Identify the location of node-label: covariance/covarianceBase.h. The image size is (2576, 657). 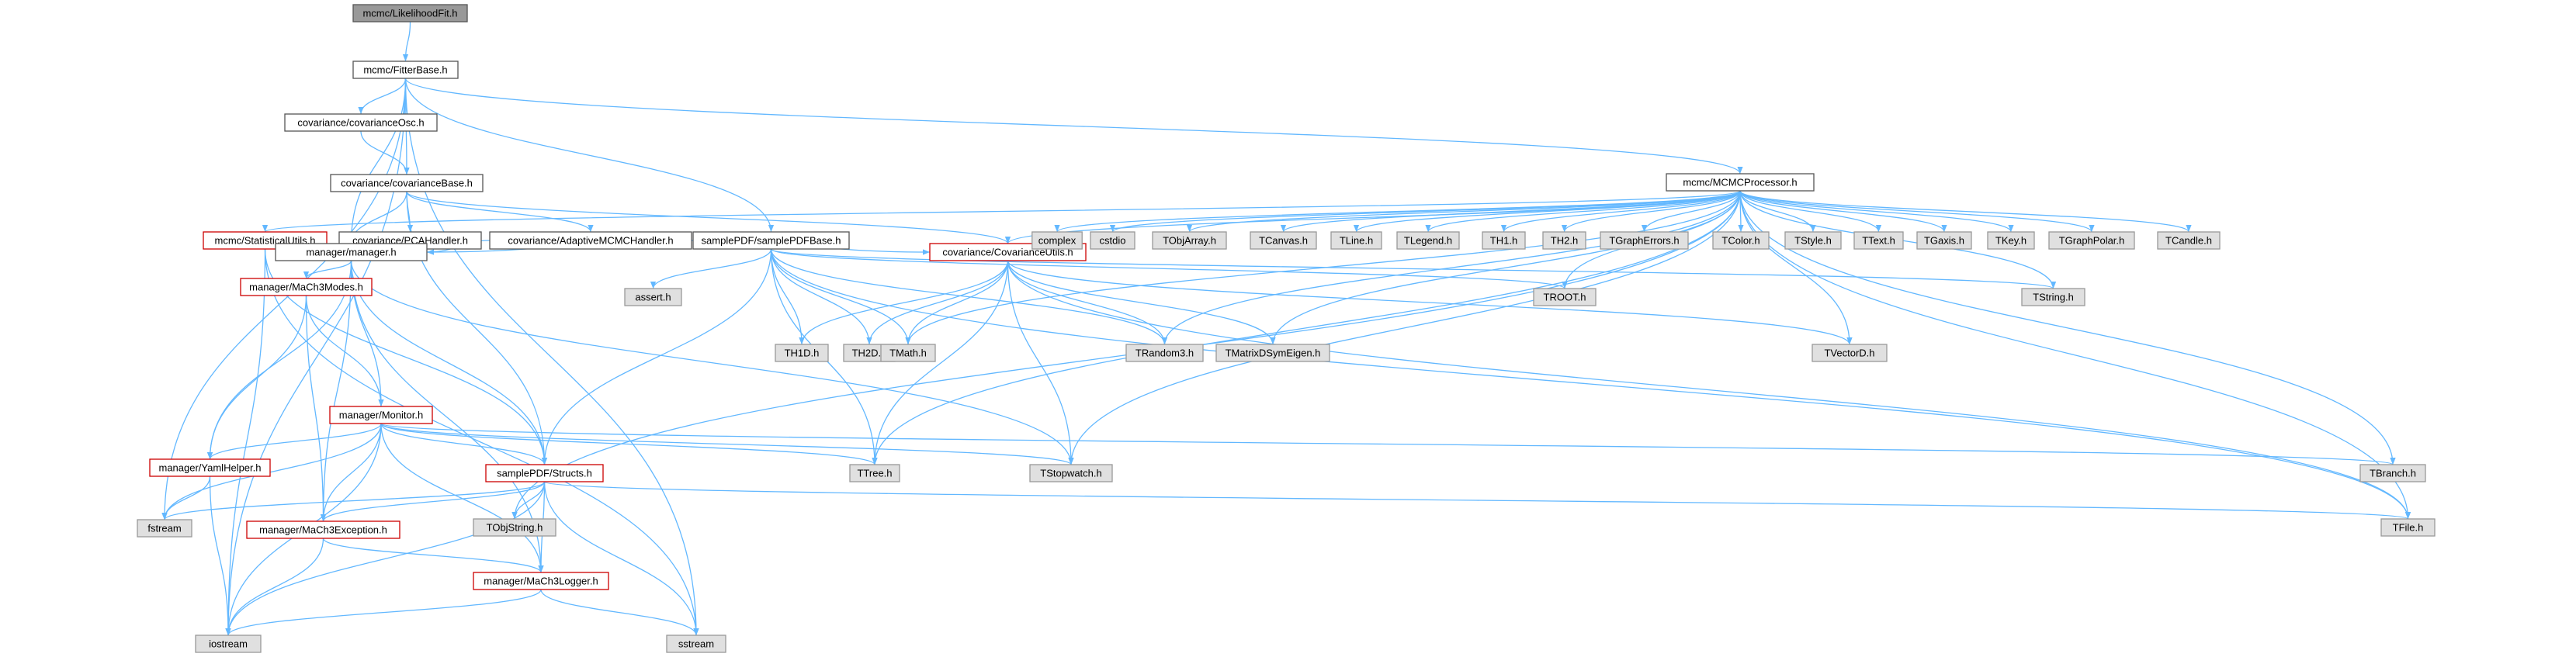
(407, 183).